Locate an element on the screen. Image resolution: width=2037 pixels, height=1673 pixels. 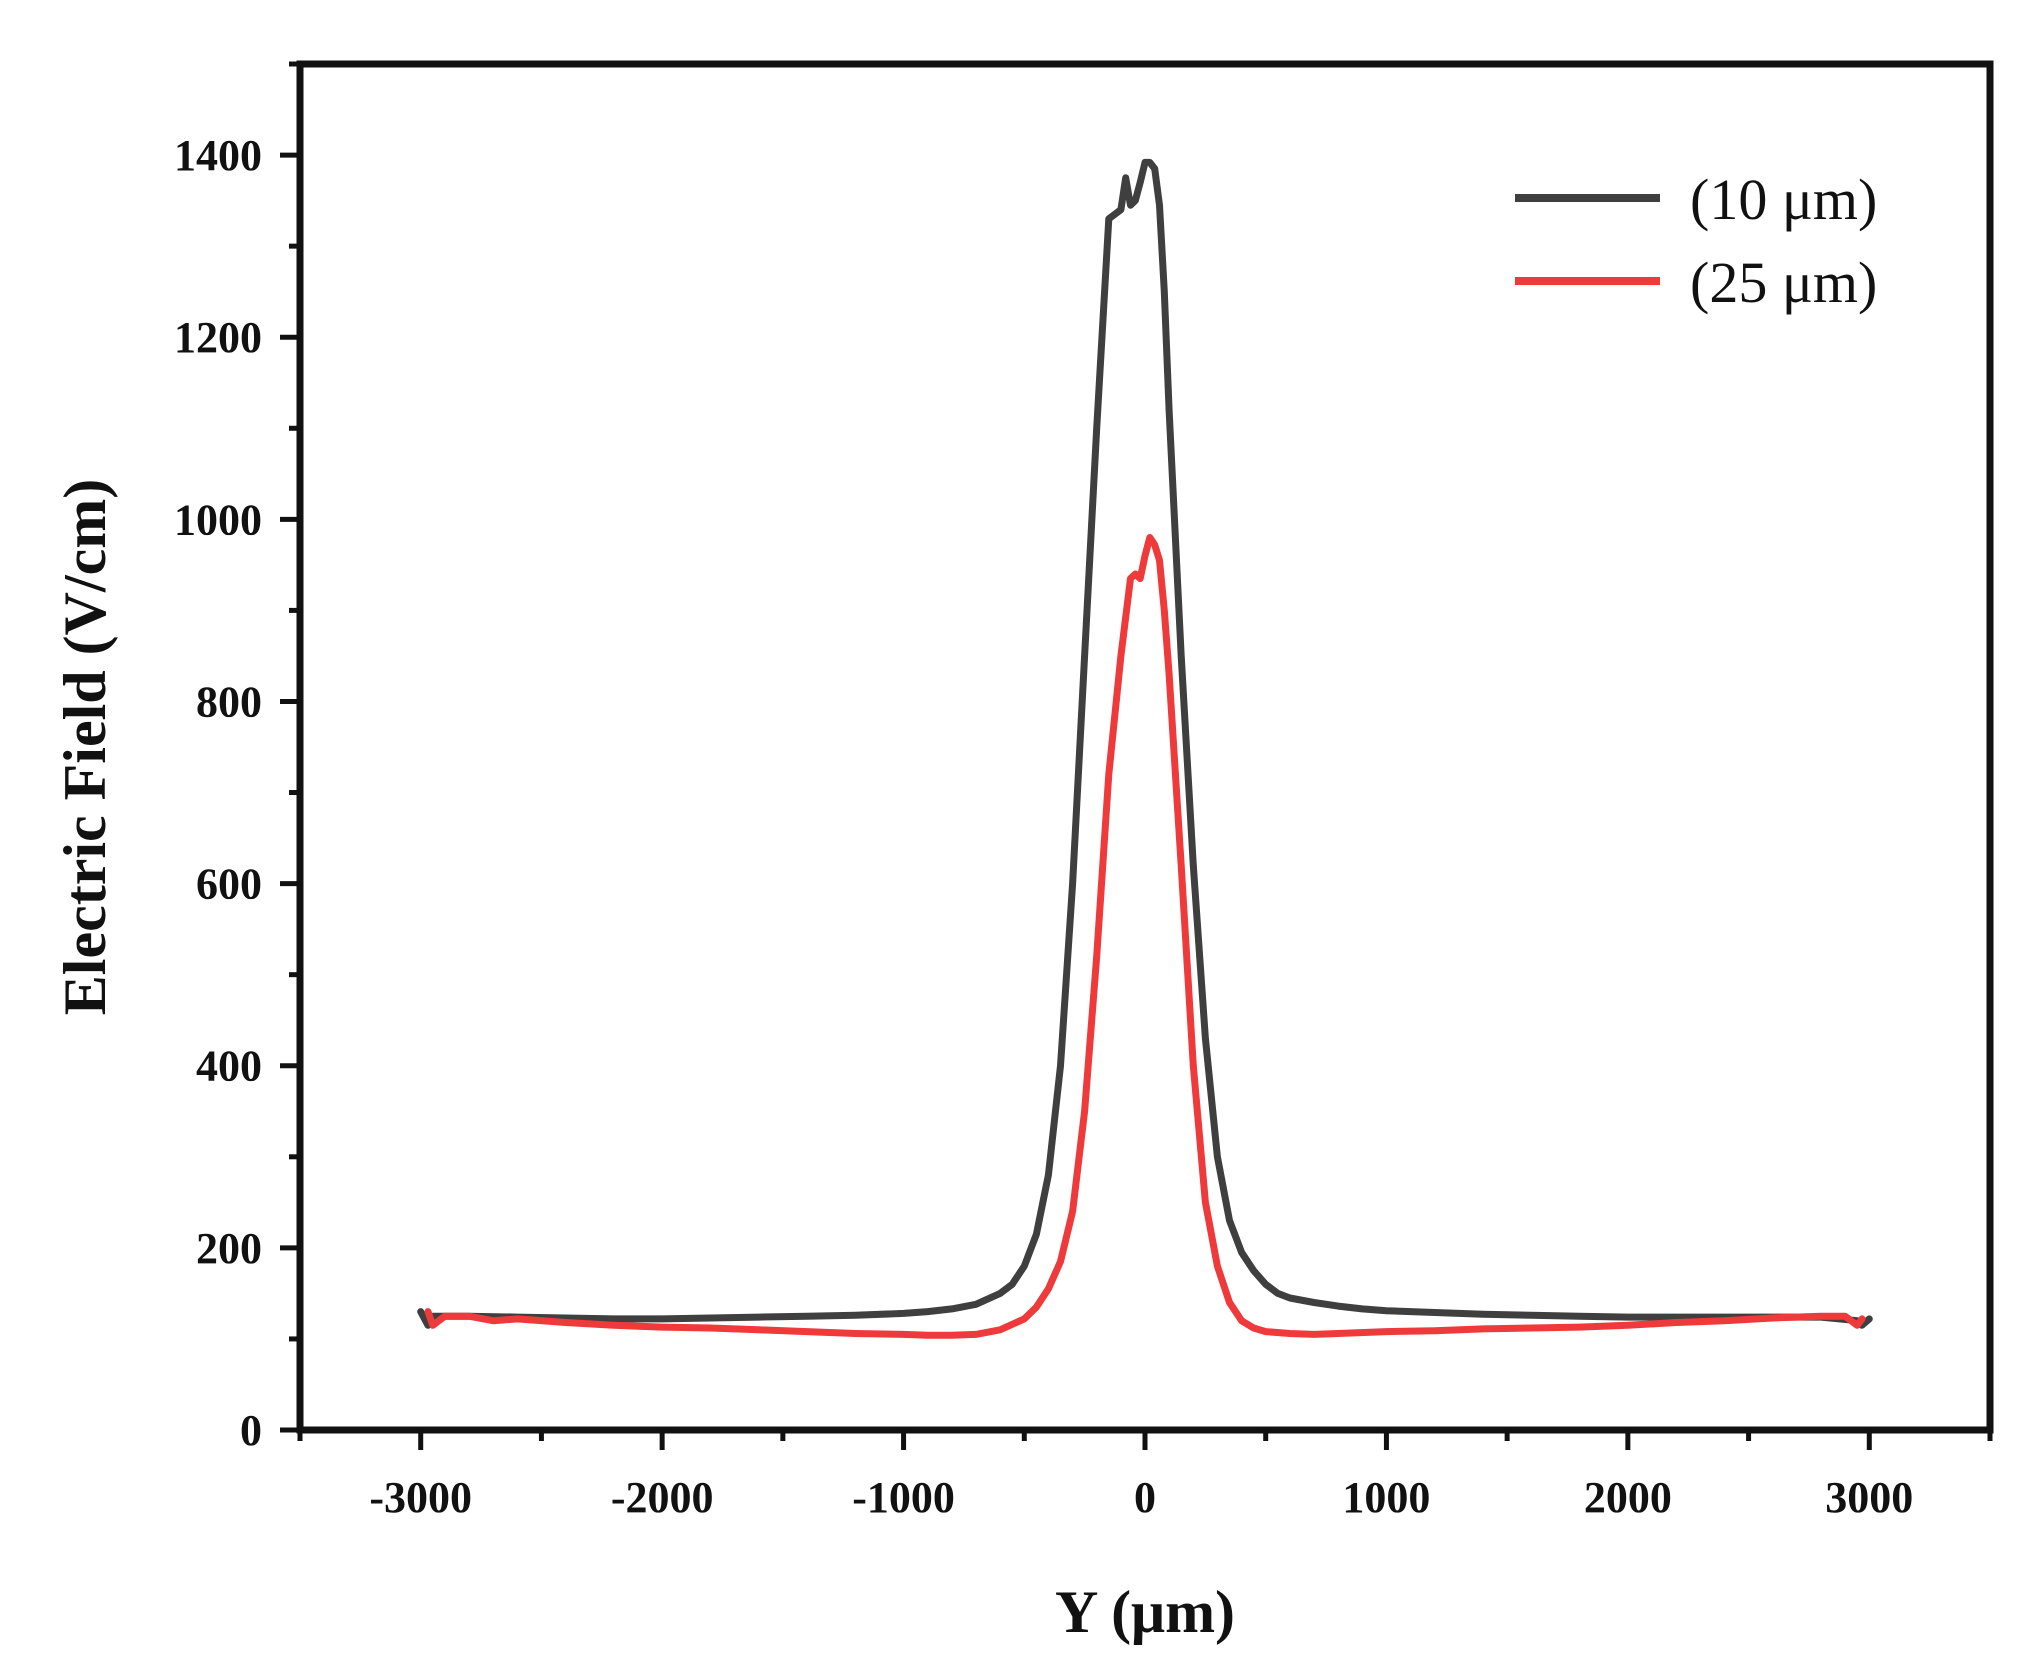
y-tick-label: 400 is located at coordinates (229, 1066).